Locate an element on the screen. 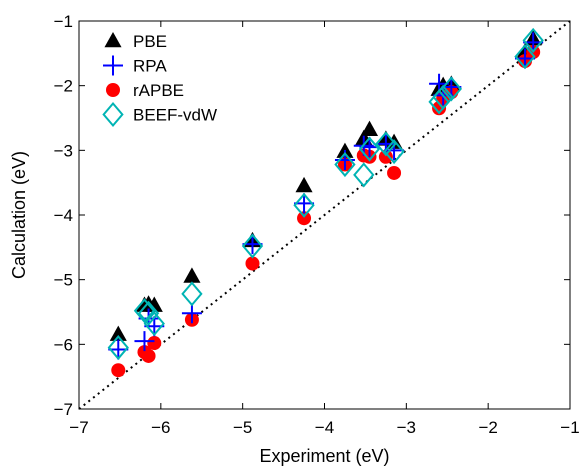 This screenshot has width=583, height=471. legend-item: rAPBE is located at coordinates (145, 90).